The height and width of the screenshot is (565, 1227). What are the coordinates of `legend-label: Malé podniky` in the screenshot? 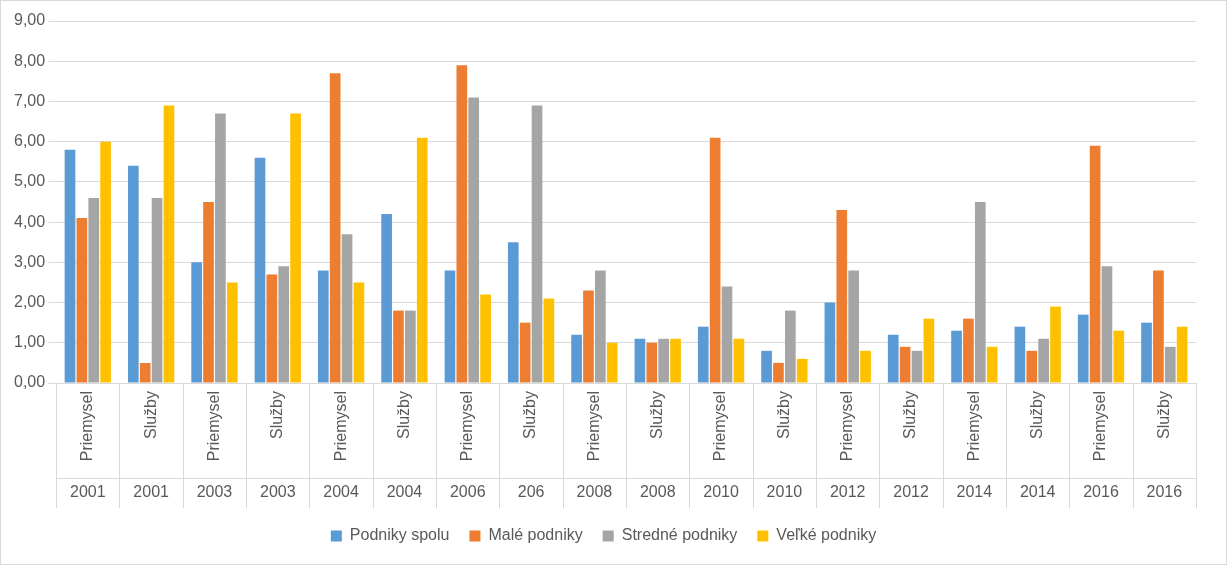 It's located at (535, 535).